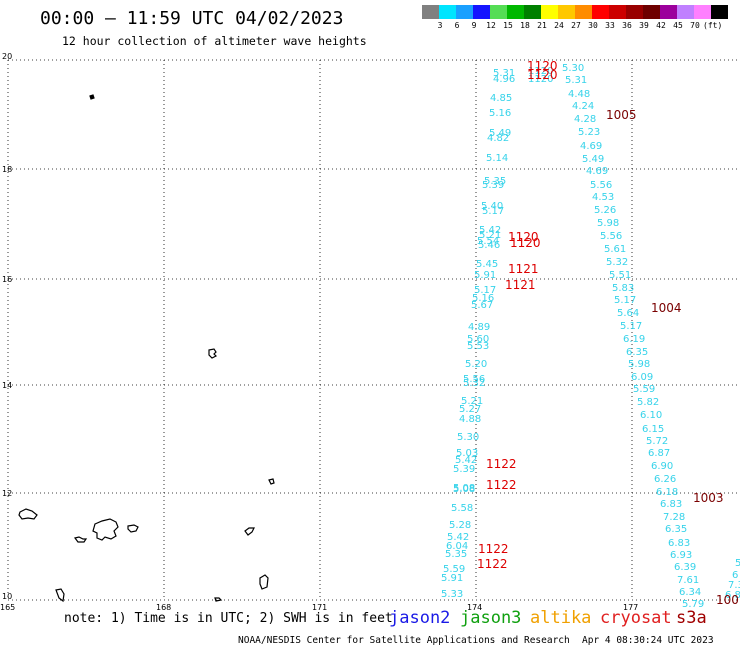 The image size is (740, 650). I want to click on legend-label: 36, so click(627, 25).